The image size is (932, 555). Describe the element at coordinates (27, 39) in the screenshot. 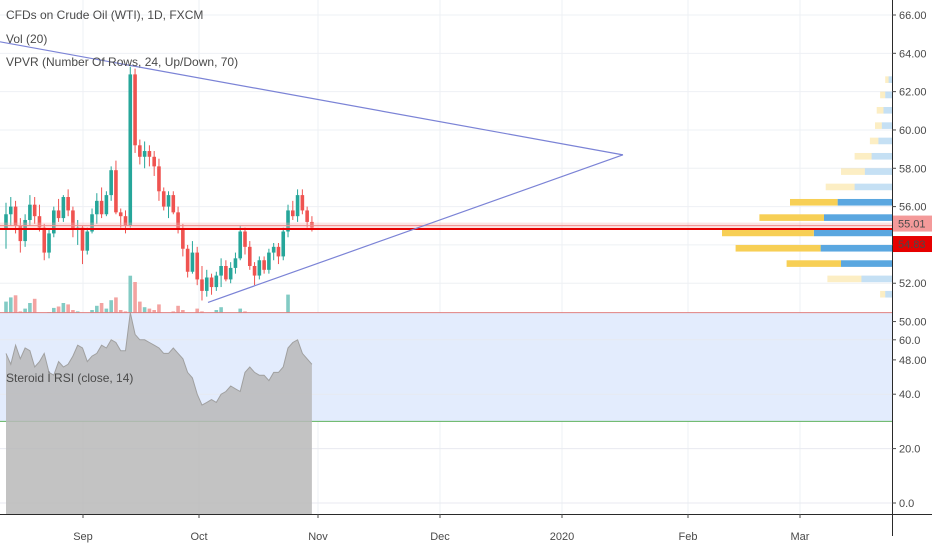

I see `volume-legend: Vol (20)` at that location.